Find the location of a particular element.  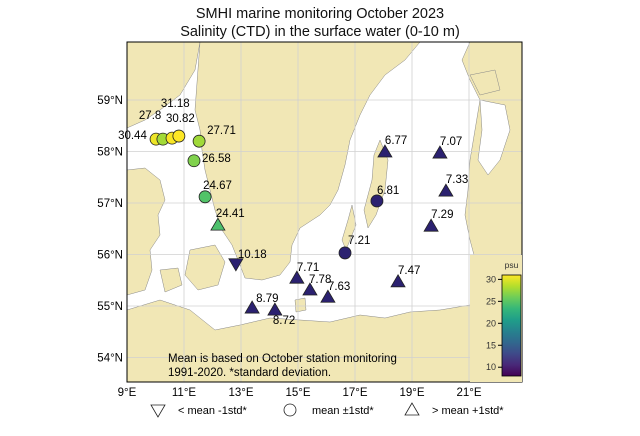

station-label: 24.41 is located at coordinates (230, 214).